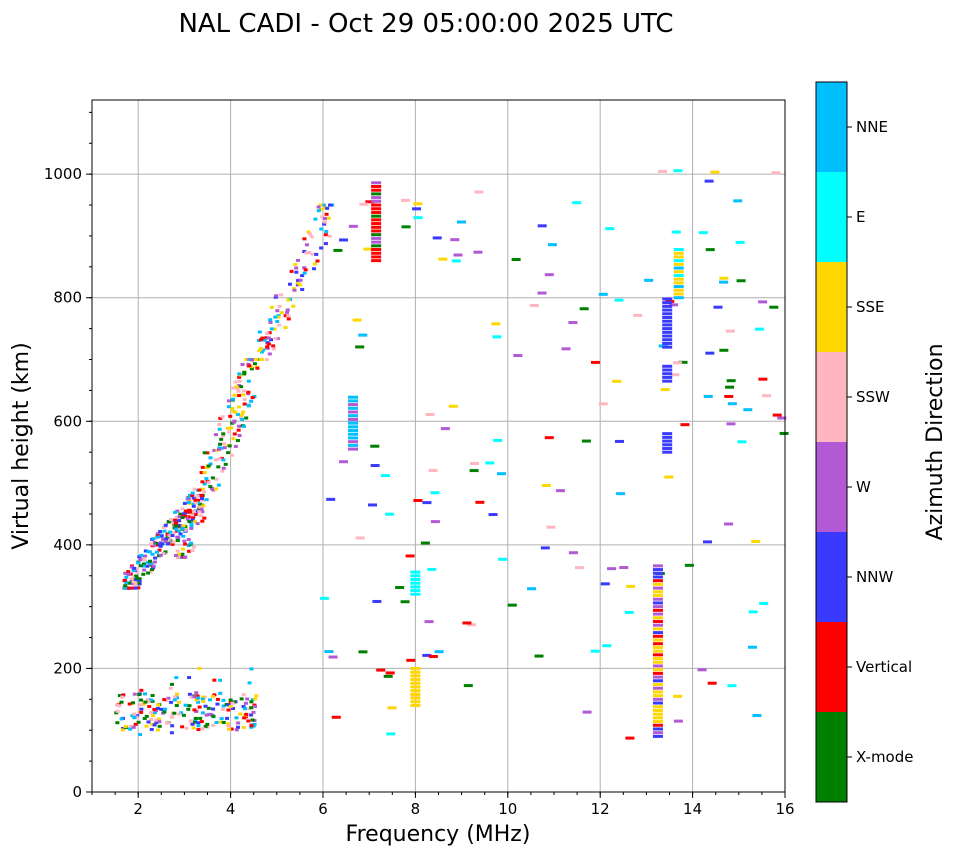 This screenshot has height=857, width=958. Describe the element at coordinates (860, 217) in the screenshot. I see `colorbar-label: E` at that location.